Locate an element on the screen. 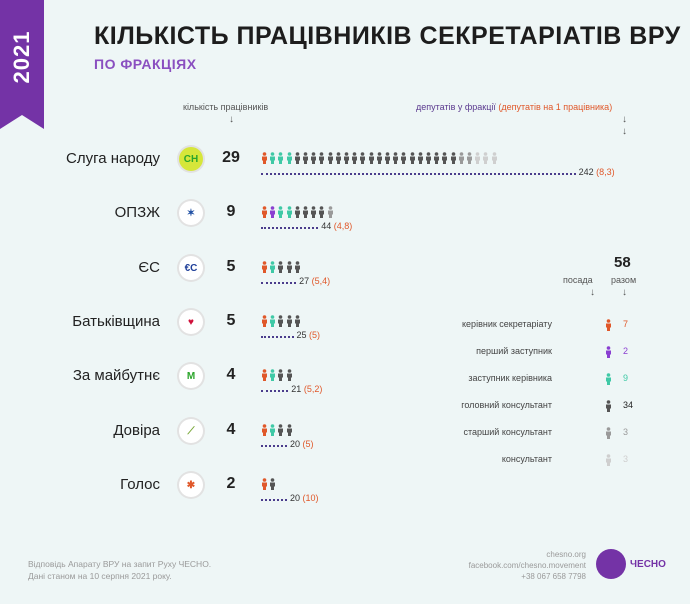 Image resolution: width=690 pixels, height=604 pixels. legend-col-position: посада is located at coordinates (578, 280).